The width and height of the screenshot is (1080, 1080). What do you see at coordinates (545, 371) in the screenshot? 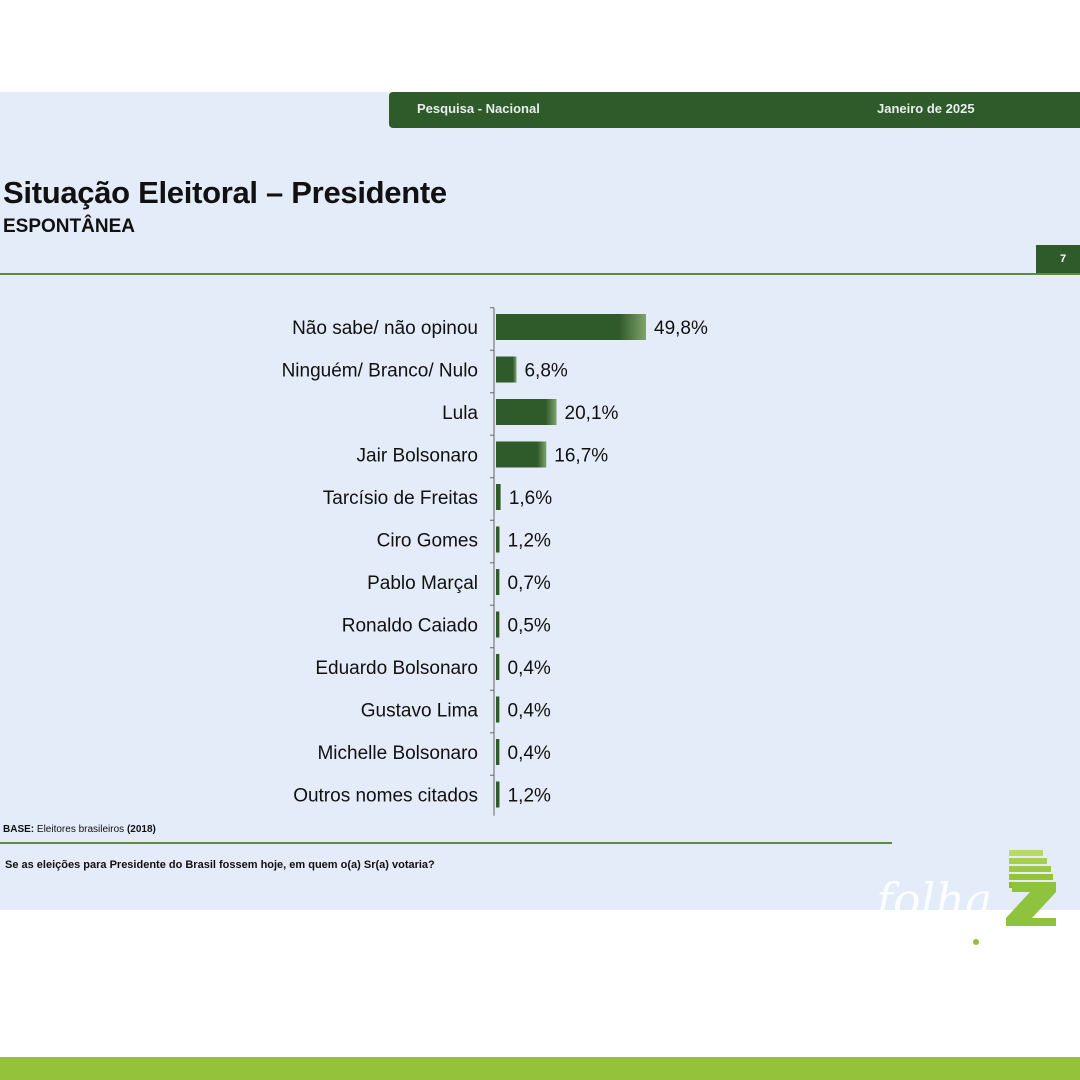
I see `value-label: 6,8%` at bounding box center [545, 371].